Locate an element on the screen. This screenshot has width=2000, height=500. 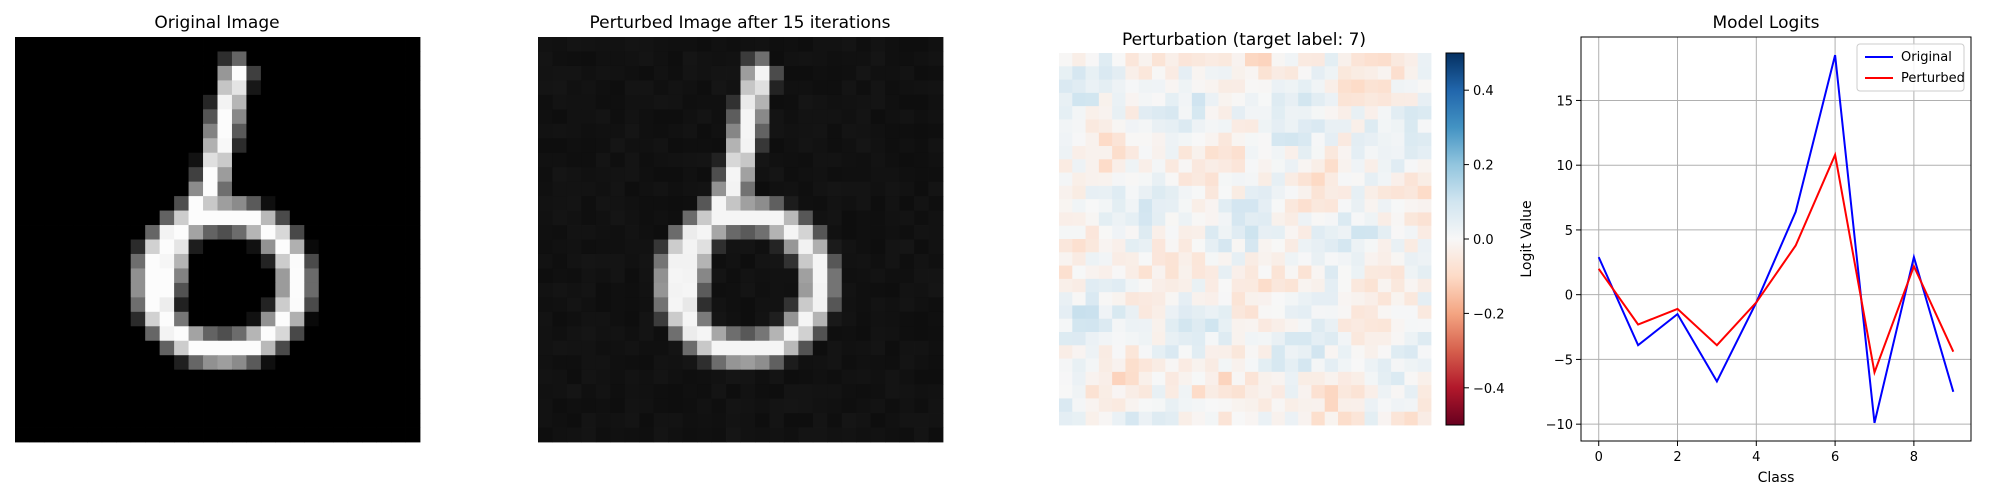
colorbar-tick-label: −0.4 is located at coordinates (1489, 389).